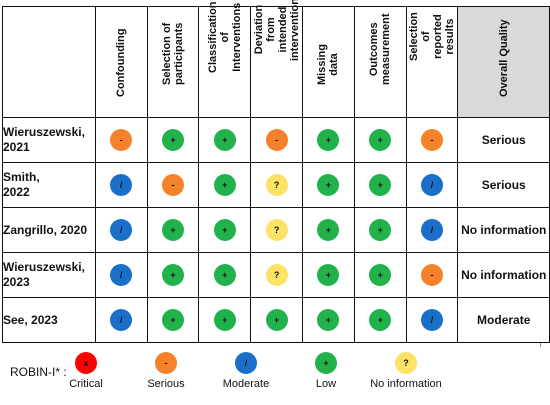 The image size is (550, 405). What do you see at coordinates (49, 140) in the screenshot?
I see `study-name: Wieruszewski, 2021` at bounding box center [49, 140].